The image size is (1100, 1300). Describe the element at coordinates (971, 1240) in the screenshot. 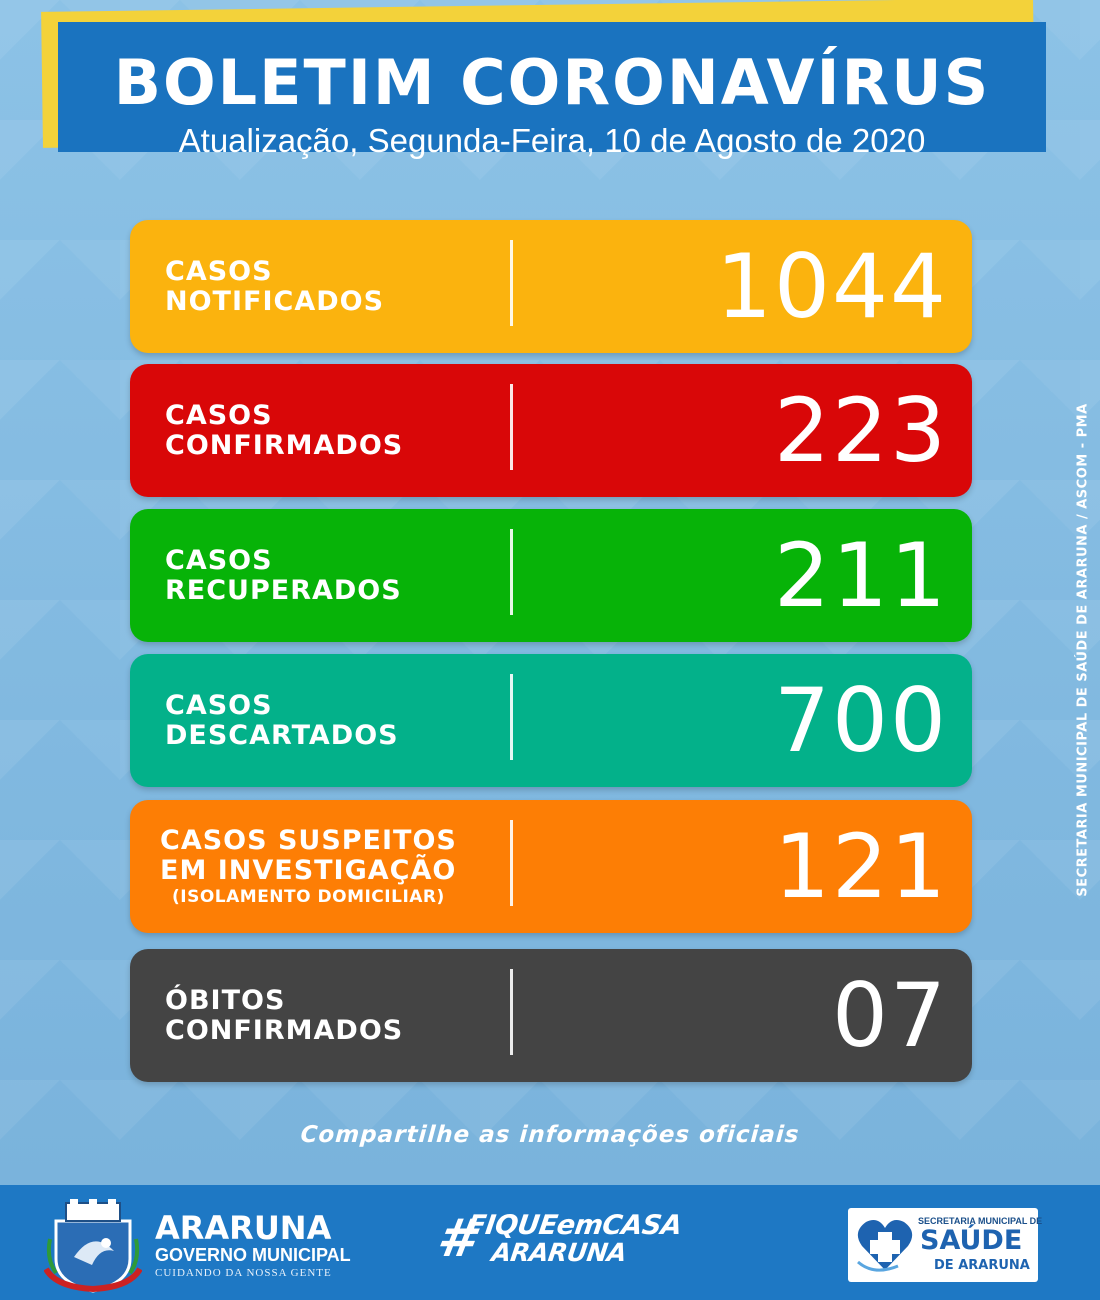

I see `health-logo-main: SAÚDE` at that location.